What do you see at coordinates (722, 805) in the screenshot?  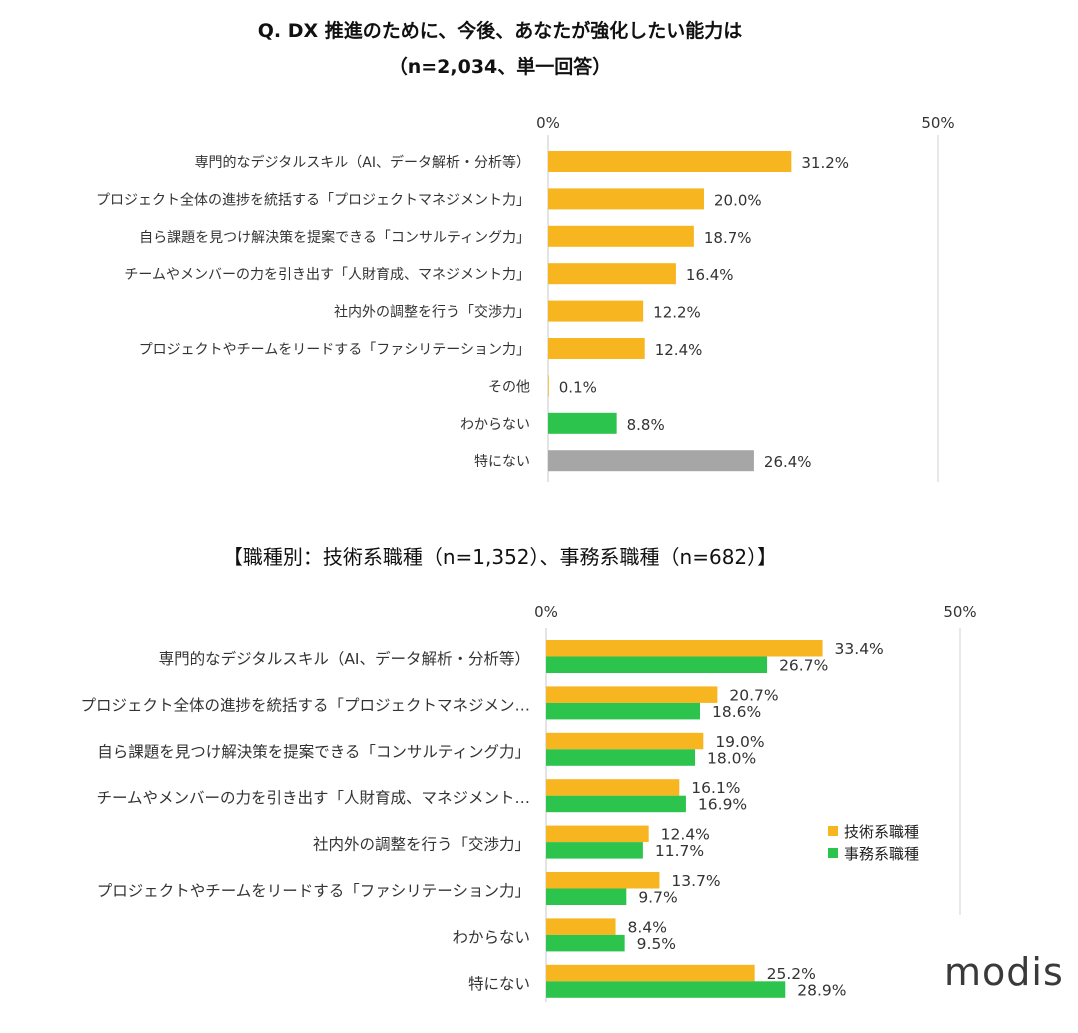 I see `data-label: 16.9%` at bounding box center [722, 805].